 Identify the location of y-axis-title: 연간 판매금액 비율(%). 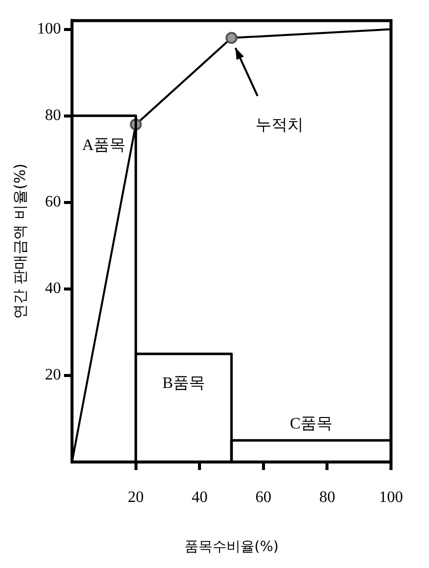
(19, 242).